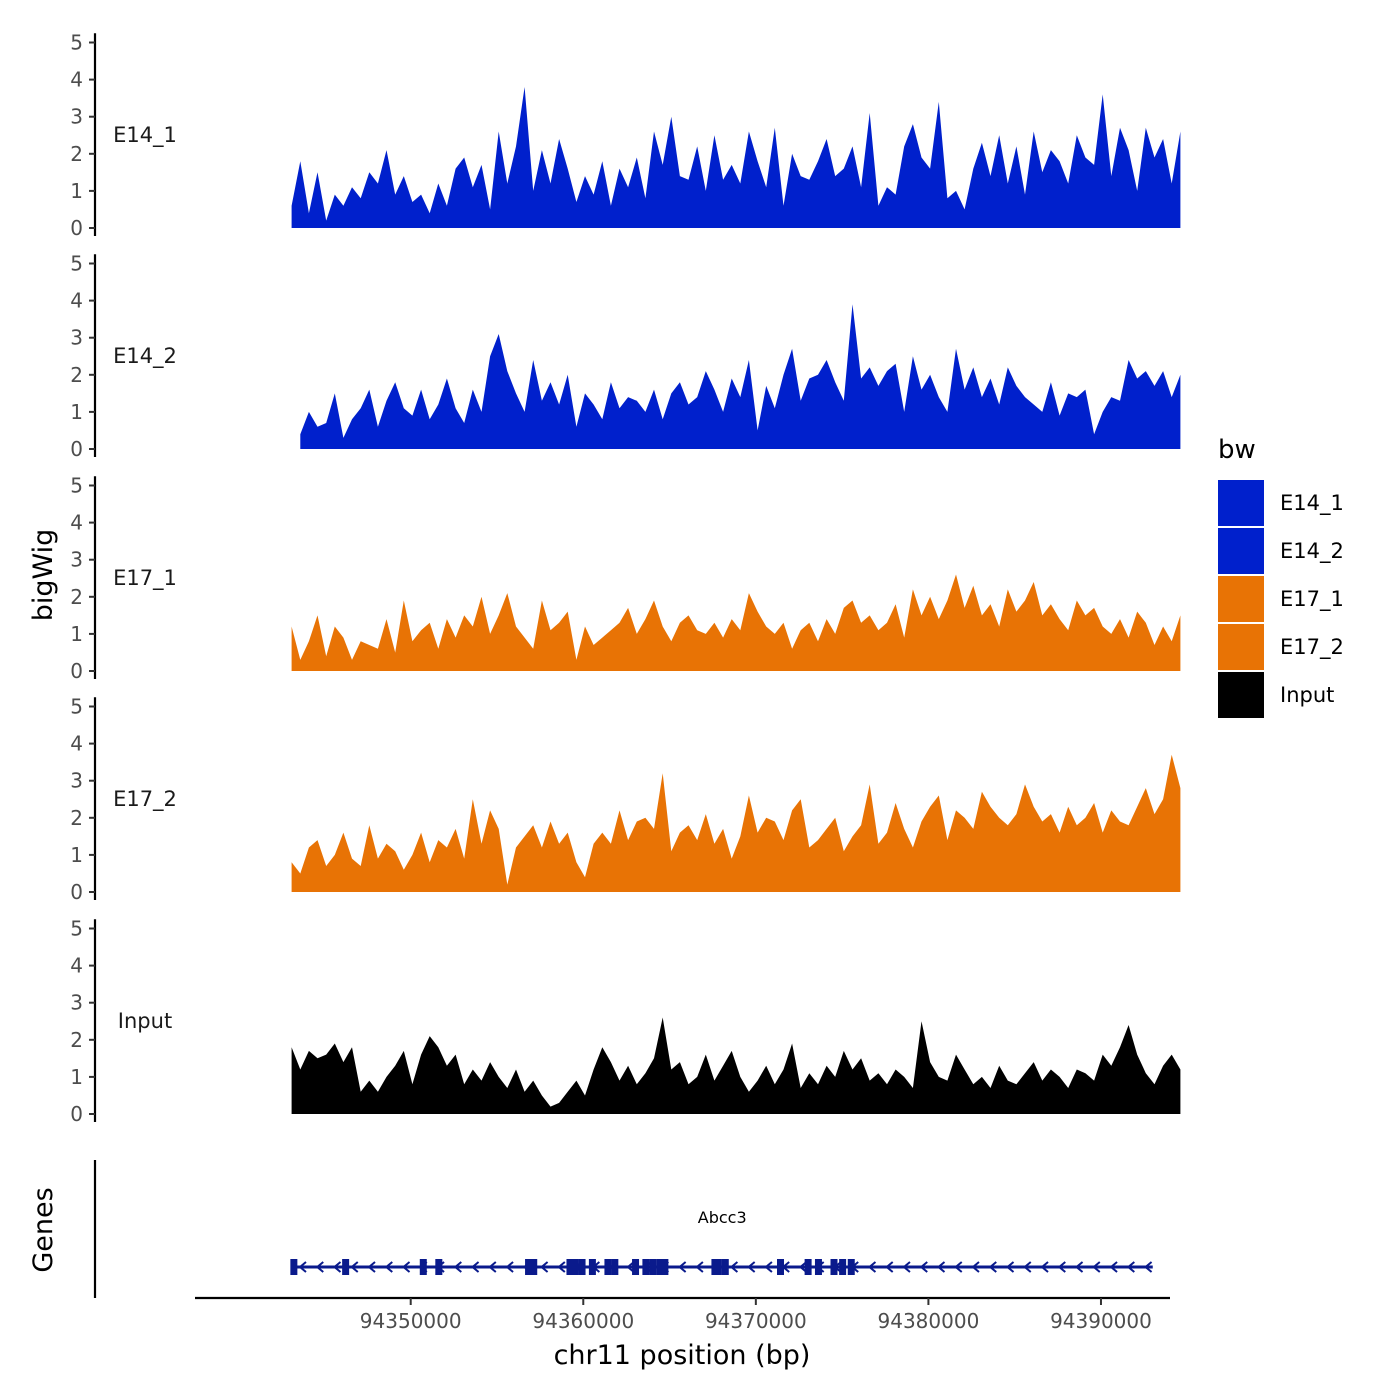 Image resolution: width=1400 pixels, height=1400 pixels. What do you see at coordinates (722, 1217) in the screenshot?
I see `gene-label: Abcc3` at bounding box center [722, 1217].